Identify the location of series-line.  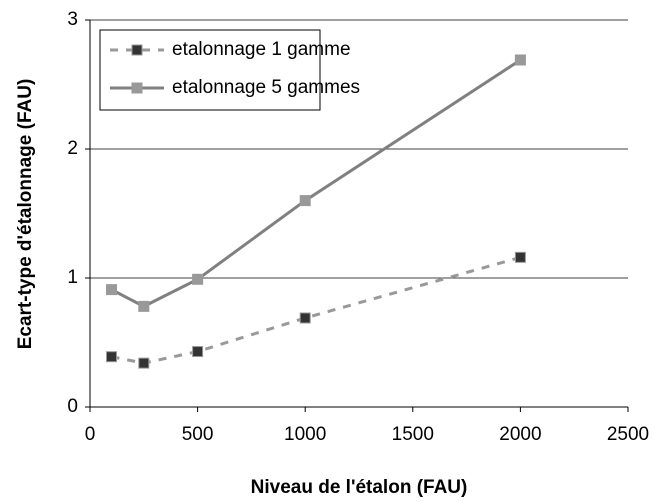
(316, 310).